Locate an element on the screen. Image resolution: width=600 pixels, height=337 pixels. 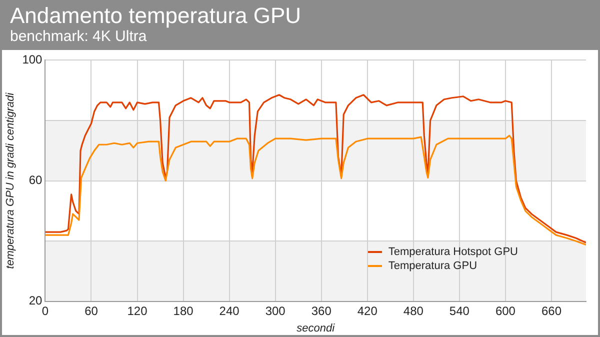
chart-title: Andamento temperatura GPU is located at coordinates (156, 15).